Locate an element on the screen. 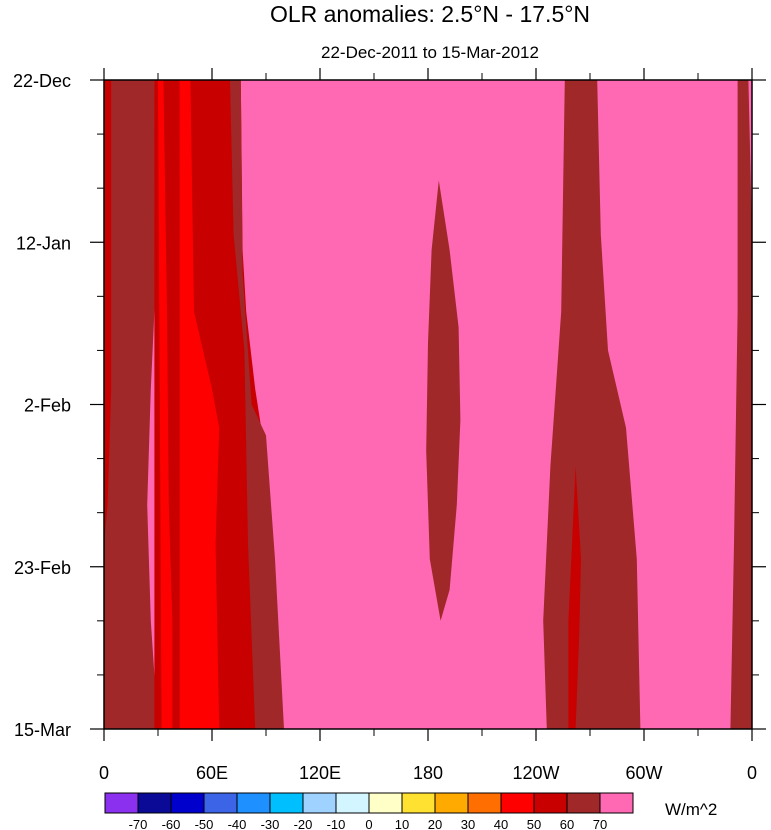  colorbar-label: -20 is located at coordinates (303, 823).